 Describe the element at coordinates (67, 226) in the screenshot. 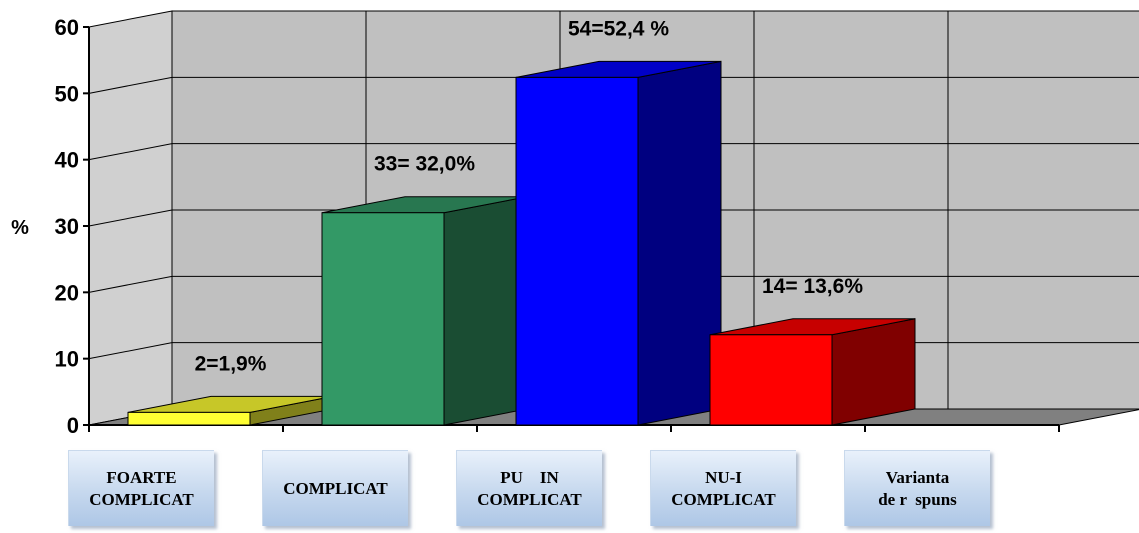

I see `y-tick-label: 30` at that location.